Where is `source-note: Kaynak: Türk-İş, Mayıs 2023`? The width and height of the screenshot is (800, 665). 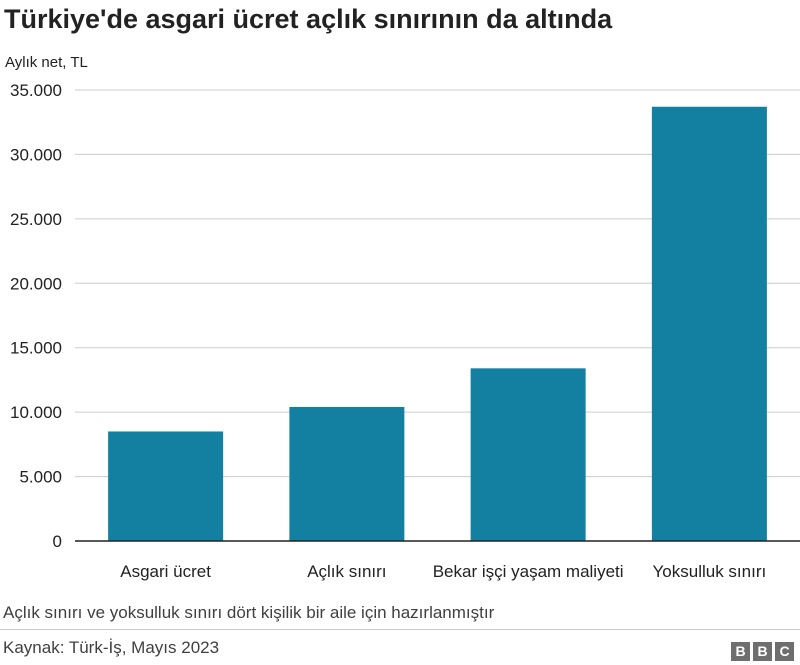
source-note: Kaynak: Türk-İş, Mayıs 2023 is located at coordinates (111, 647).